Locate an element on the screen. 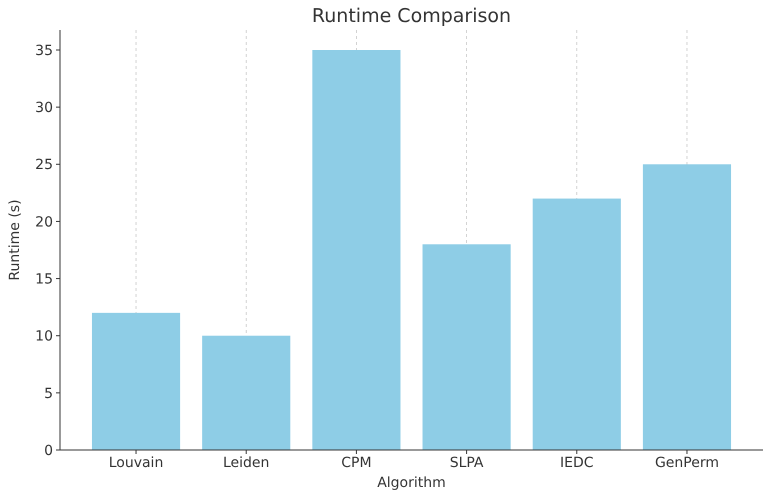 This screenshot has width=764, height=495. y-tick-label: 30 is located at coordinates (44, 108).